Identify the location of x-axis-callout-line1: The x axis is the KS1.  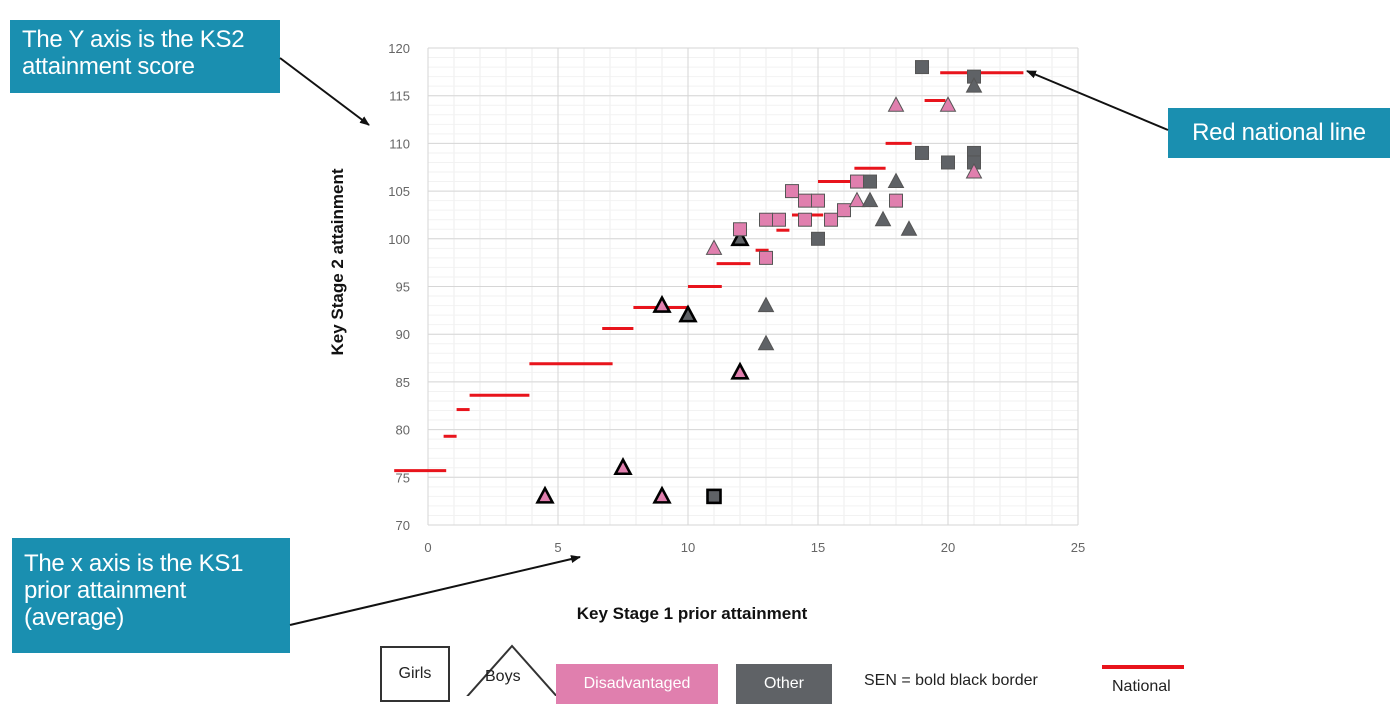
(134, 563).